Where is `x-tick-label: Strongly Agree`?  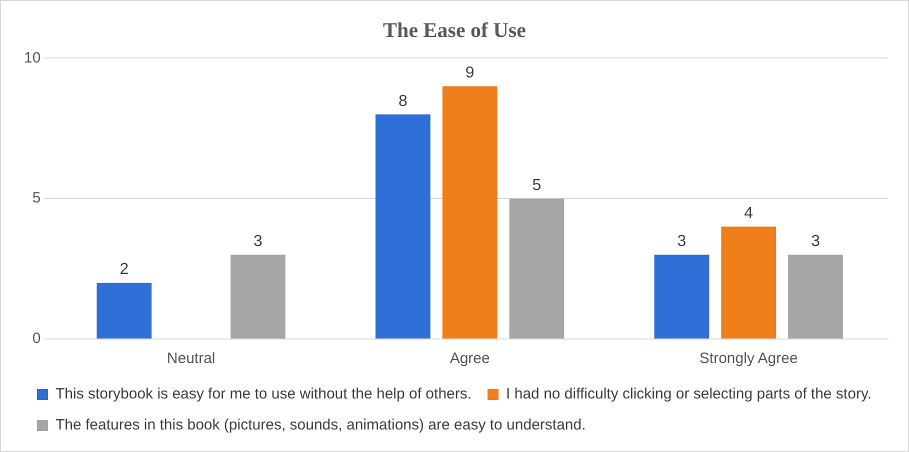 x-tick-label: Strongly Agree is located at coordinates (748, 359).